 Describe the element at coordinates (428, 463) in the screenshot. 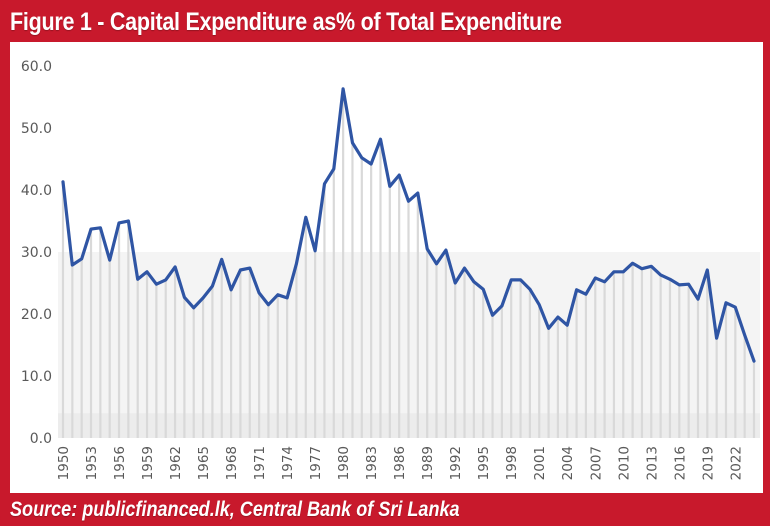

I see `x-tick-label: 1989` at that location.